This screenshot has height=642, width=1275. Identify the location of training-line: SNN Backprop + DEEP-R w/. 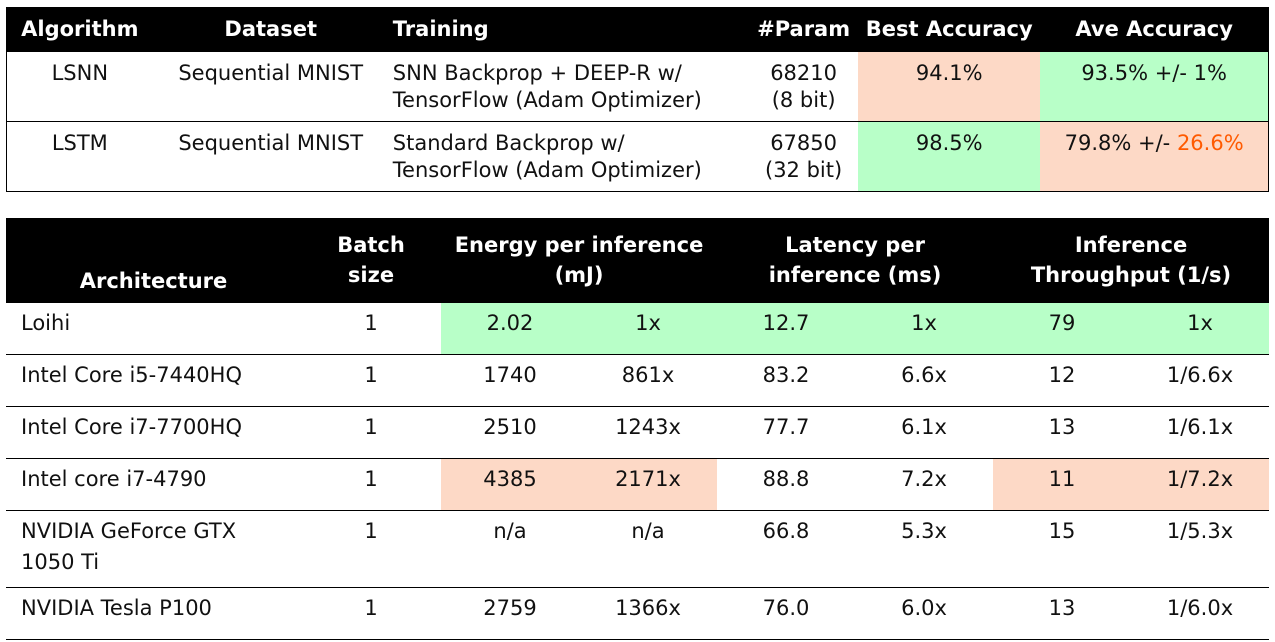
(537, 73).